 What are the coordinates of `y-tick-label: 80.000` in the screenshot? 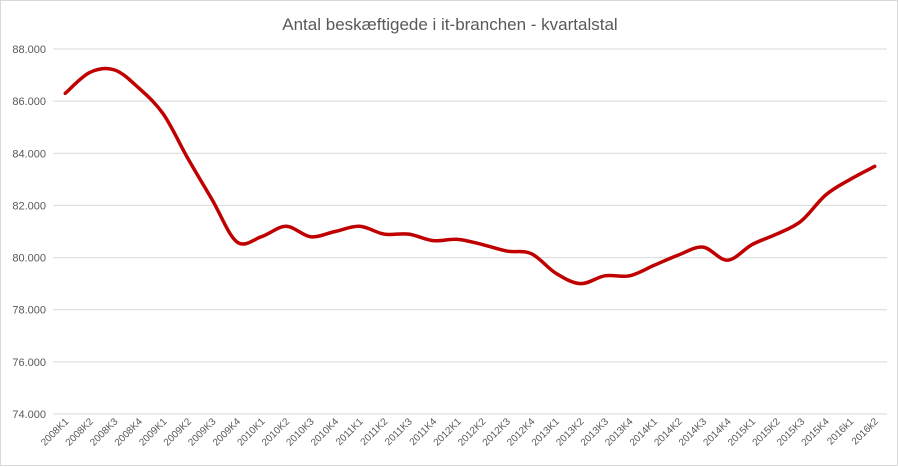 It's located at (29, 259).